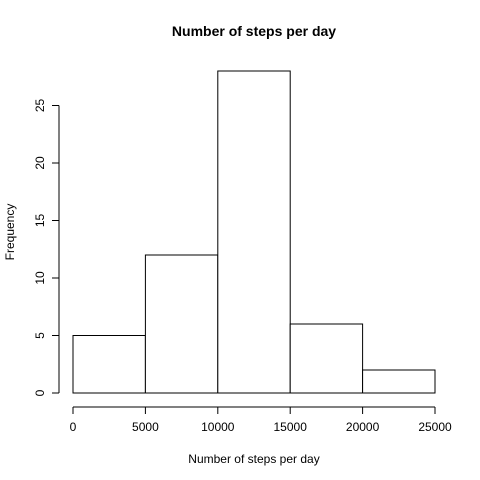 The width and height of the screenshot is (480, 480). Describe the element at coordinates (10, 232) in the screenshot. I see `y-axis-label: Frequency` at that location.